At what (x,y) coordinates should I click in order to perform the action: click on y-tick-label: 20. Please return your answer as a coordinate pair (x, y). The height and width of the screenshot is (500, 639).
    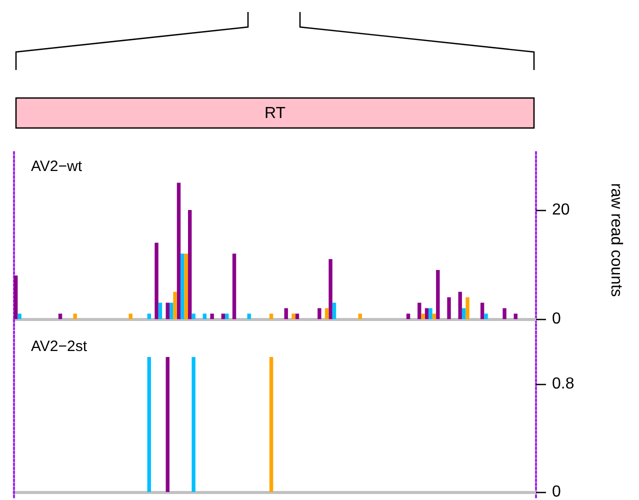
    Looking at the image, I should click on (561, 210).